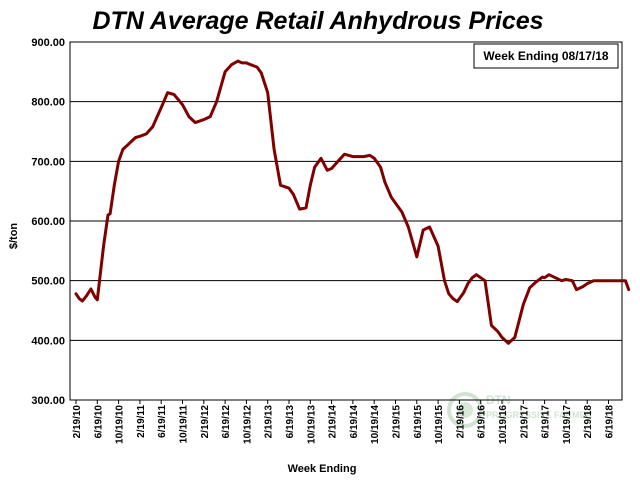 This screenshot has height=480, width=640. I want to click on y-tick-label: 800.00, so click(48, 103).